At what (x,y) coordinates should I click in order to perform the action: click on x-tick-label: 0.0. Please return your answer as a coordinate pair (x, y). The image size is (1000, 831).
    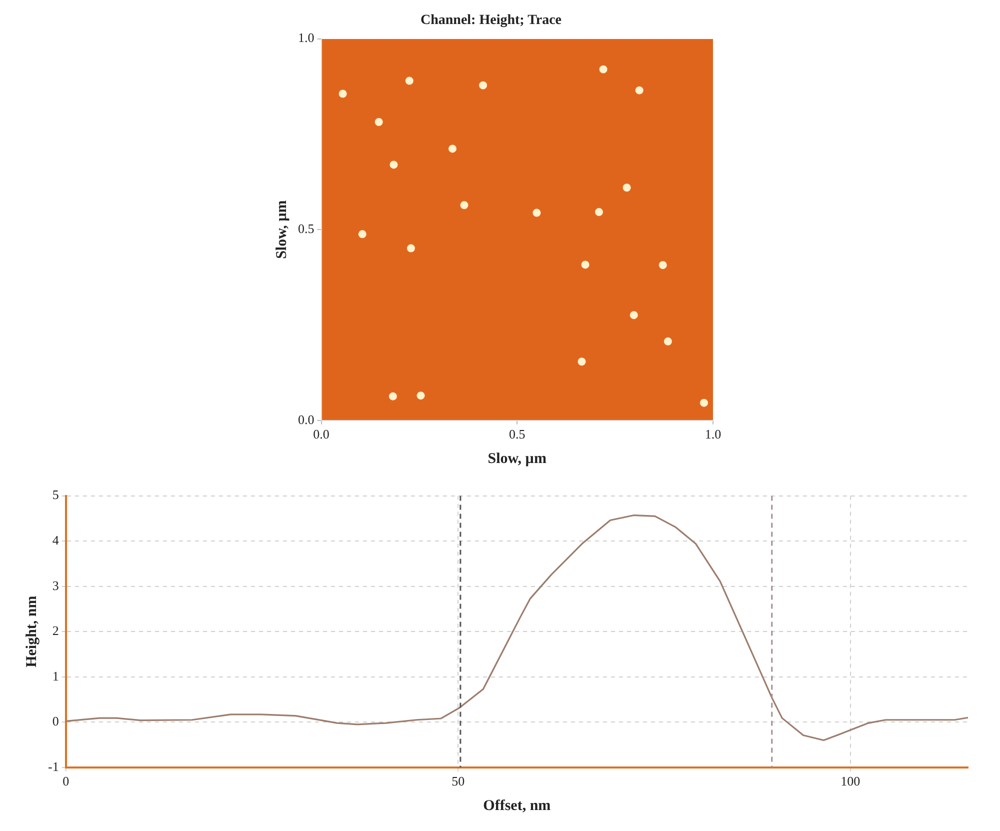
    Looking at the image, I should click on (321, 434).